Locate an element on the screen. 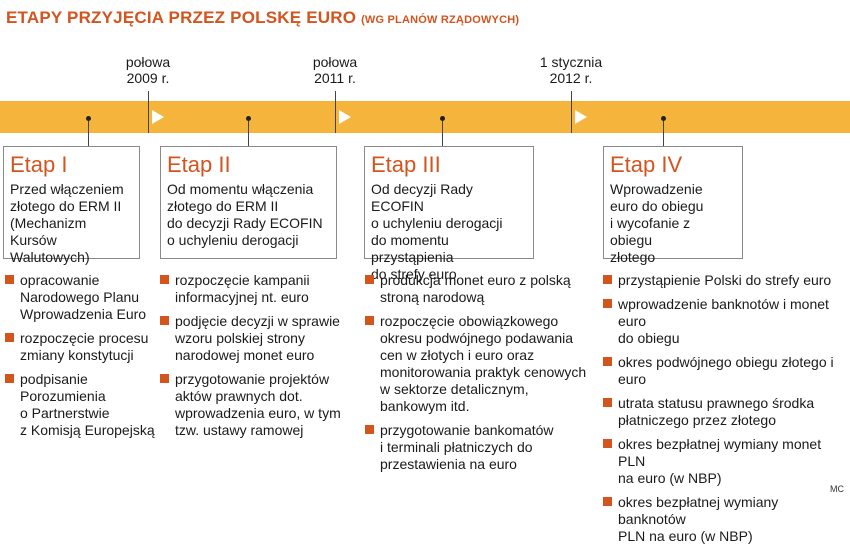 Image resolution: width=850 pixels, height=552 pixels. item-line: do obiegu is located at coordinates (649, 338).